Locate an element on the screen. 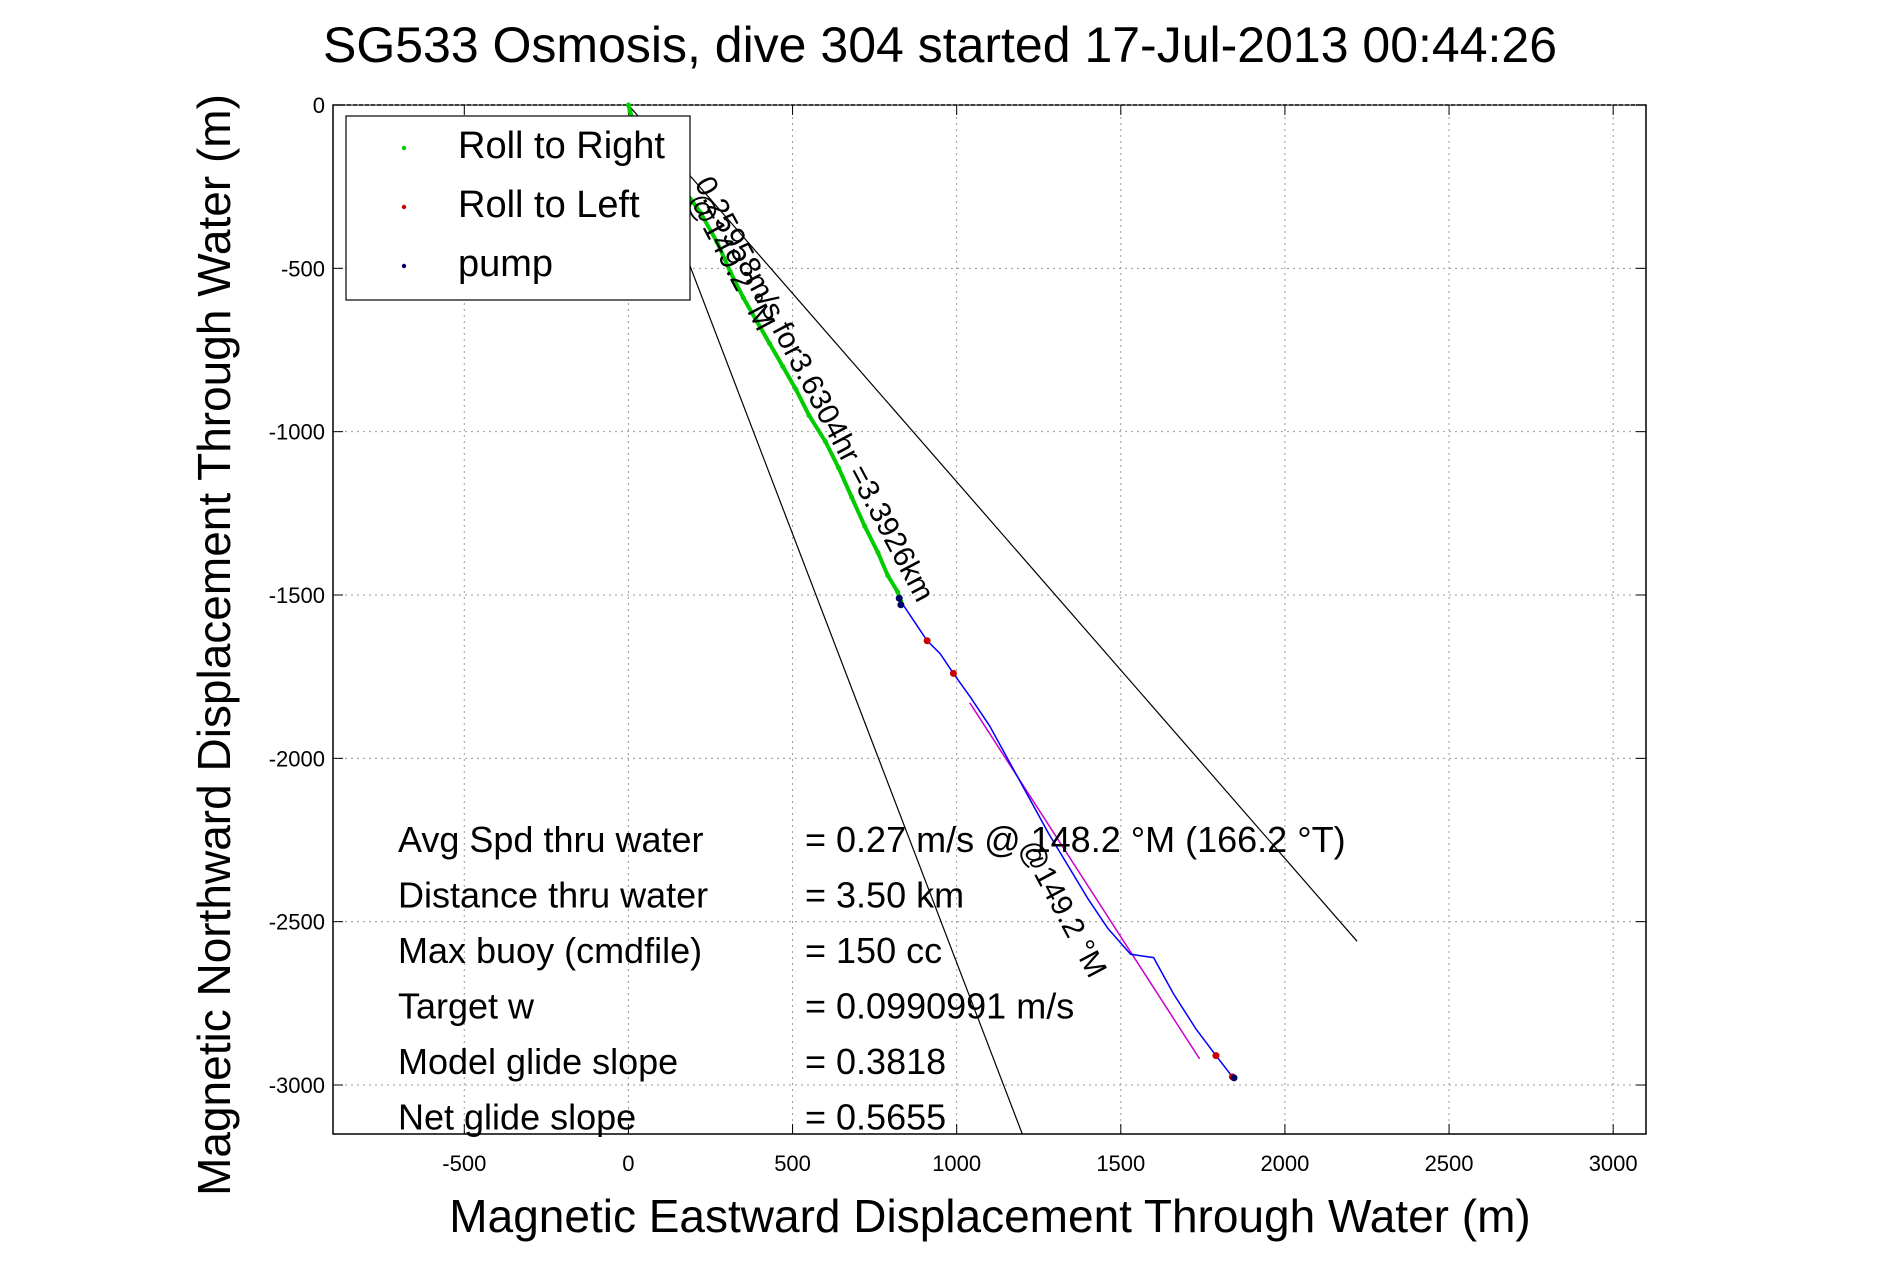 Image resolution: width=1891 pixels, height=1262 pixels. stat-value: = 0.5655 is located at coordinates (875, 1117).